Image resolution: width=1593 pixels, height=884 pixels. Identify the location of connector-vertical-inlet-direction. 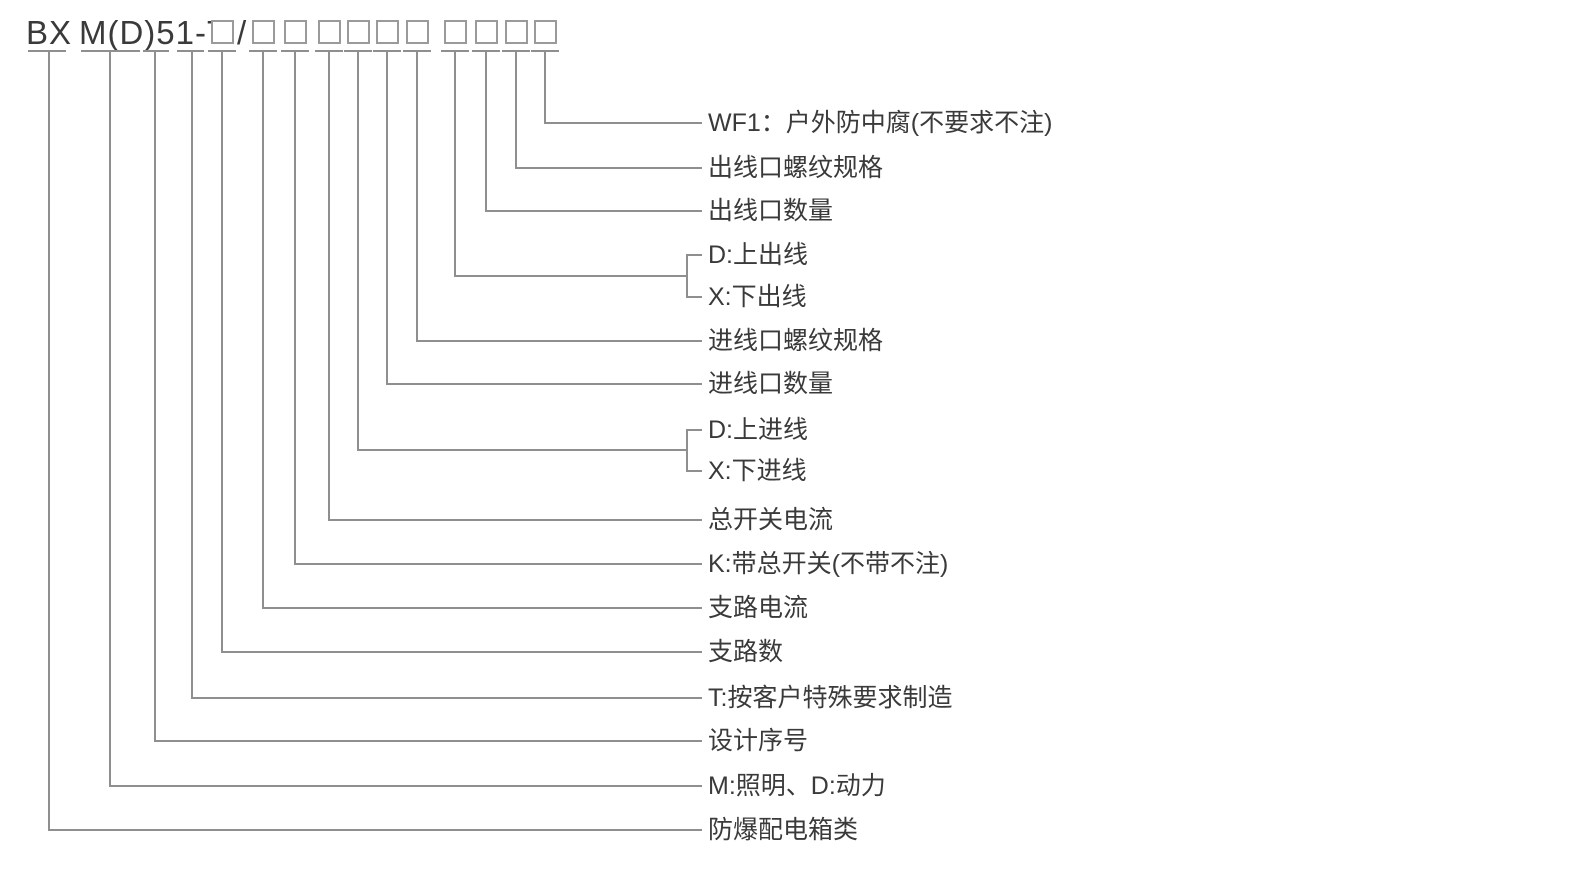
(358, 250).